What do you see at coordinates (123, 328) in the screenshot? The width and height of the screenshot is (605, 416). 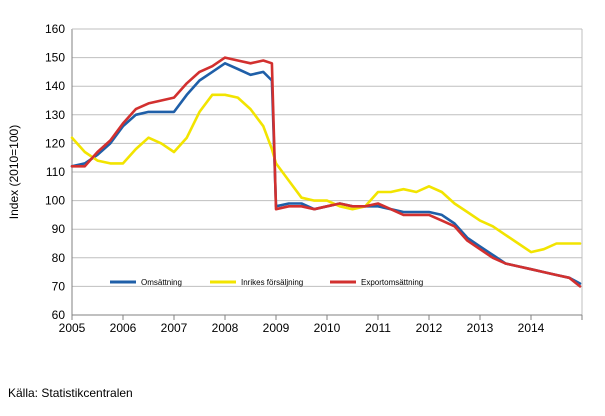 I see `x-tick-label: 2006` at bounding box center [123, 328].